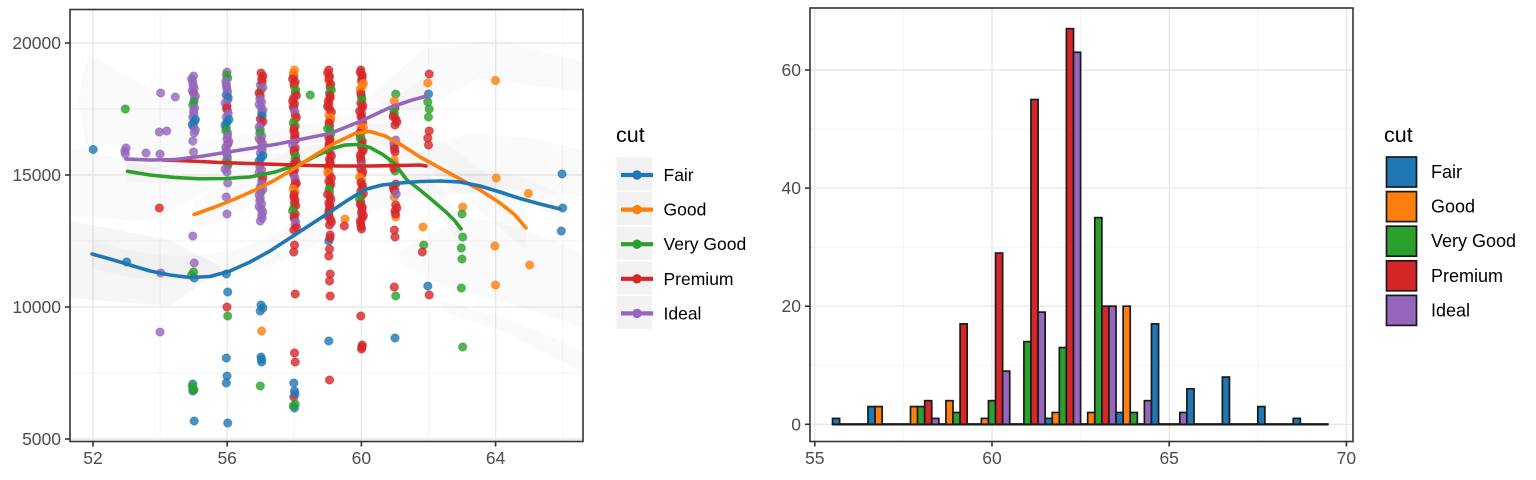 This screenshot has width=1536, height=480. Describe the element at coordinates (41, 439) in the screenshot. I see `svg-text: 5000` at that location.